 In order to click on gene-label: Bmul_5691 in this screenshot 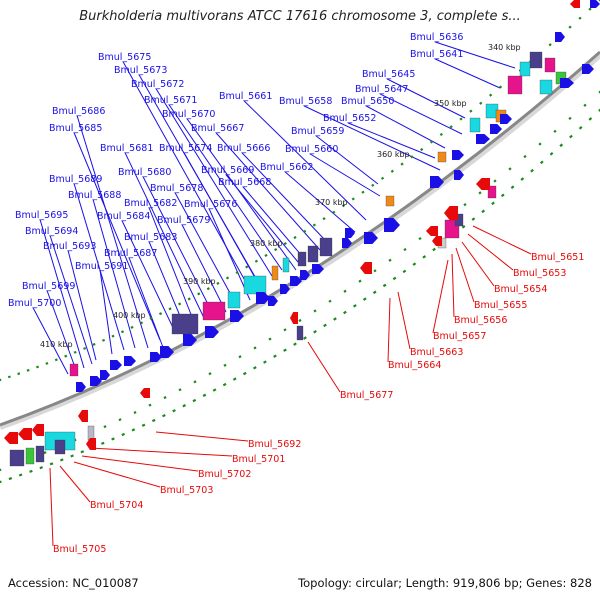, I will do `click(101, 266)`.